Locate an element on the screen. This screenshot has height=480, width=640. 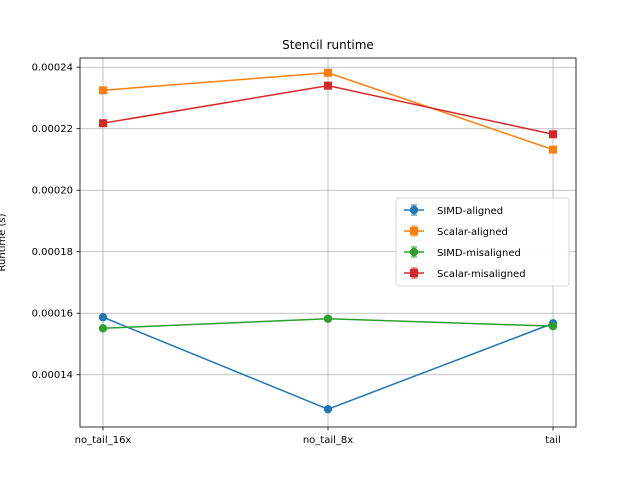
legend-label: Scalar-misaligned is located at coordinates (481, 274).